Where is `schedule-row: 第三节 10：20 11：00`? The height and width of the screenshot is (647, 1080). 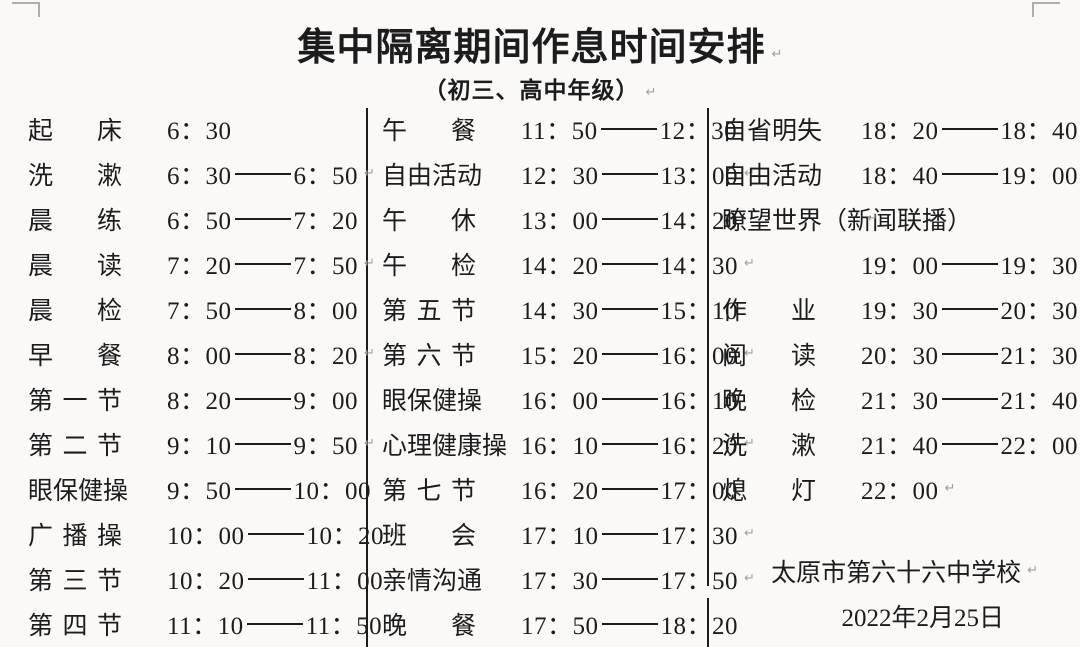 schedule-row: 第三节 10：20 11：00 is located at coordinates (205, 578).